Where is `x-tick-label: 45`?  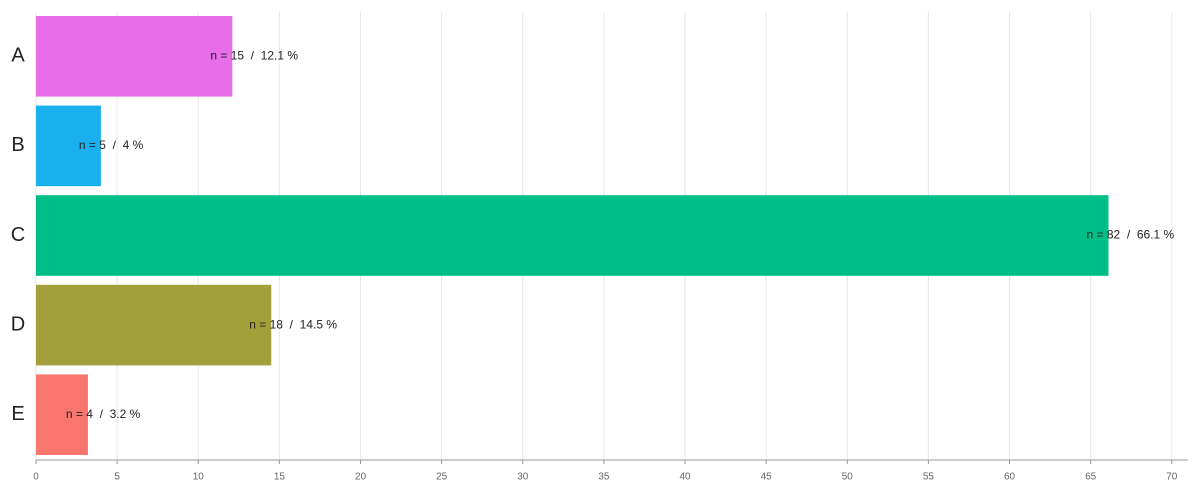 x-tick-label: 45 is located at coordinates (767, 477).